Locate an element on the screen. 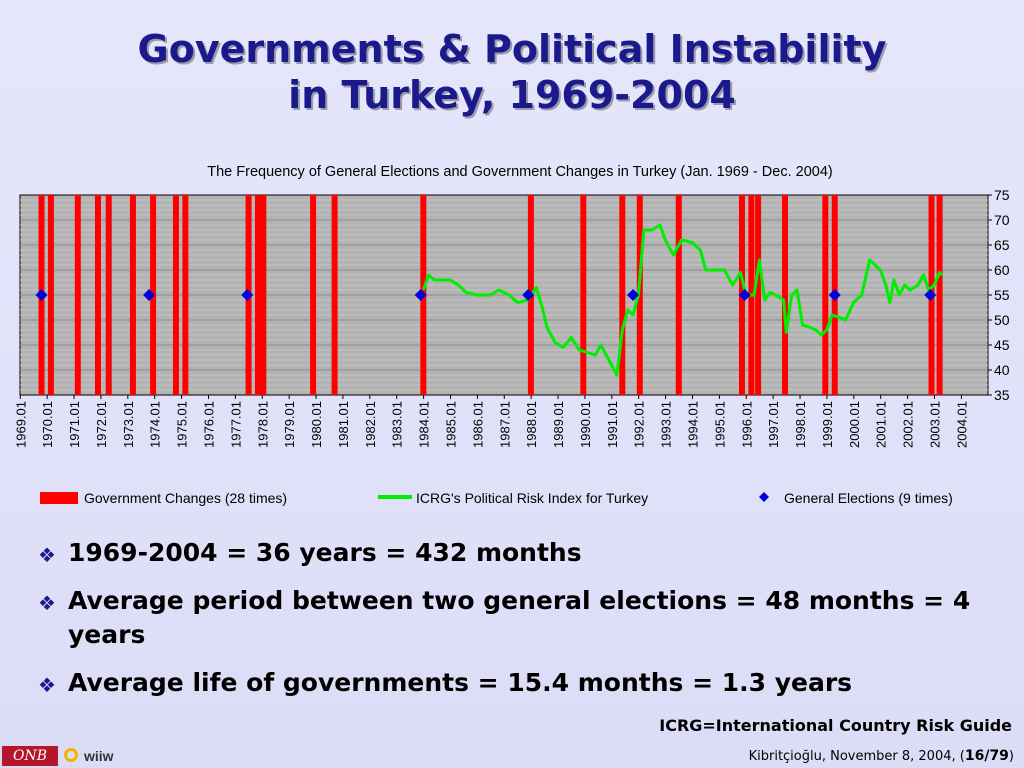 The image size is (1024, 768). y-axis-ticks: 35 40 45 50 55 60 65 70 75 is located at coordinates (999, 295).